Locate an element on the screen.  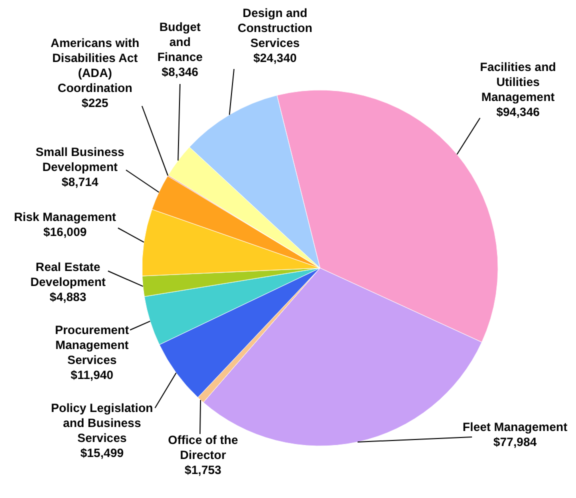
slice-label: Office of the Director is located at coordinates (203, 447).